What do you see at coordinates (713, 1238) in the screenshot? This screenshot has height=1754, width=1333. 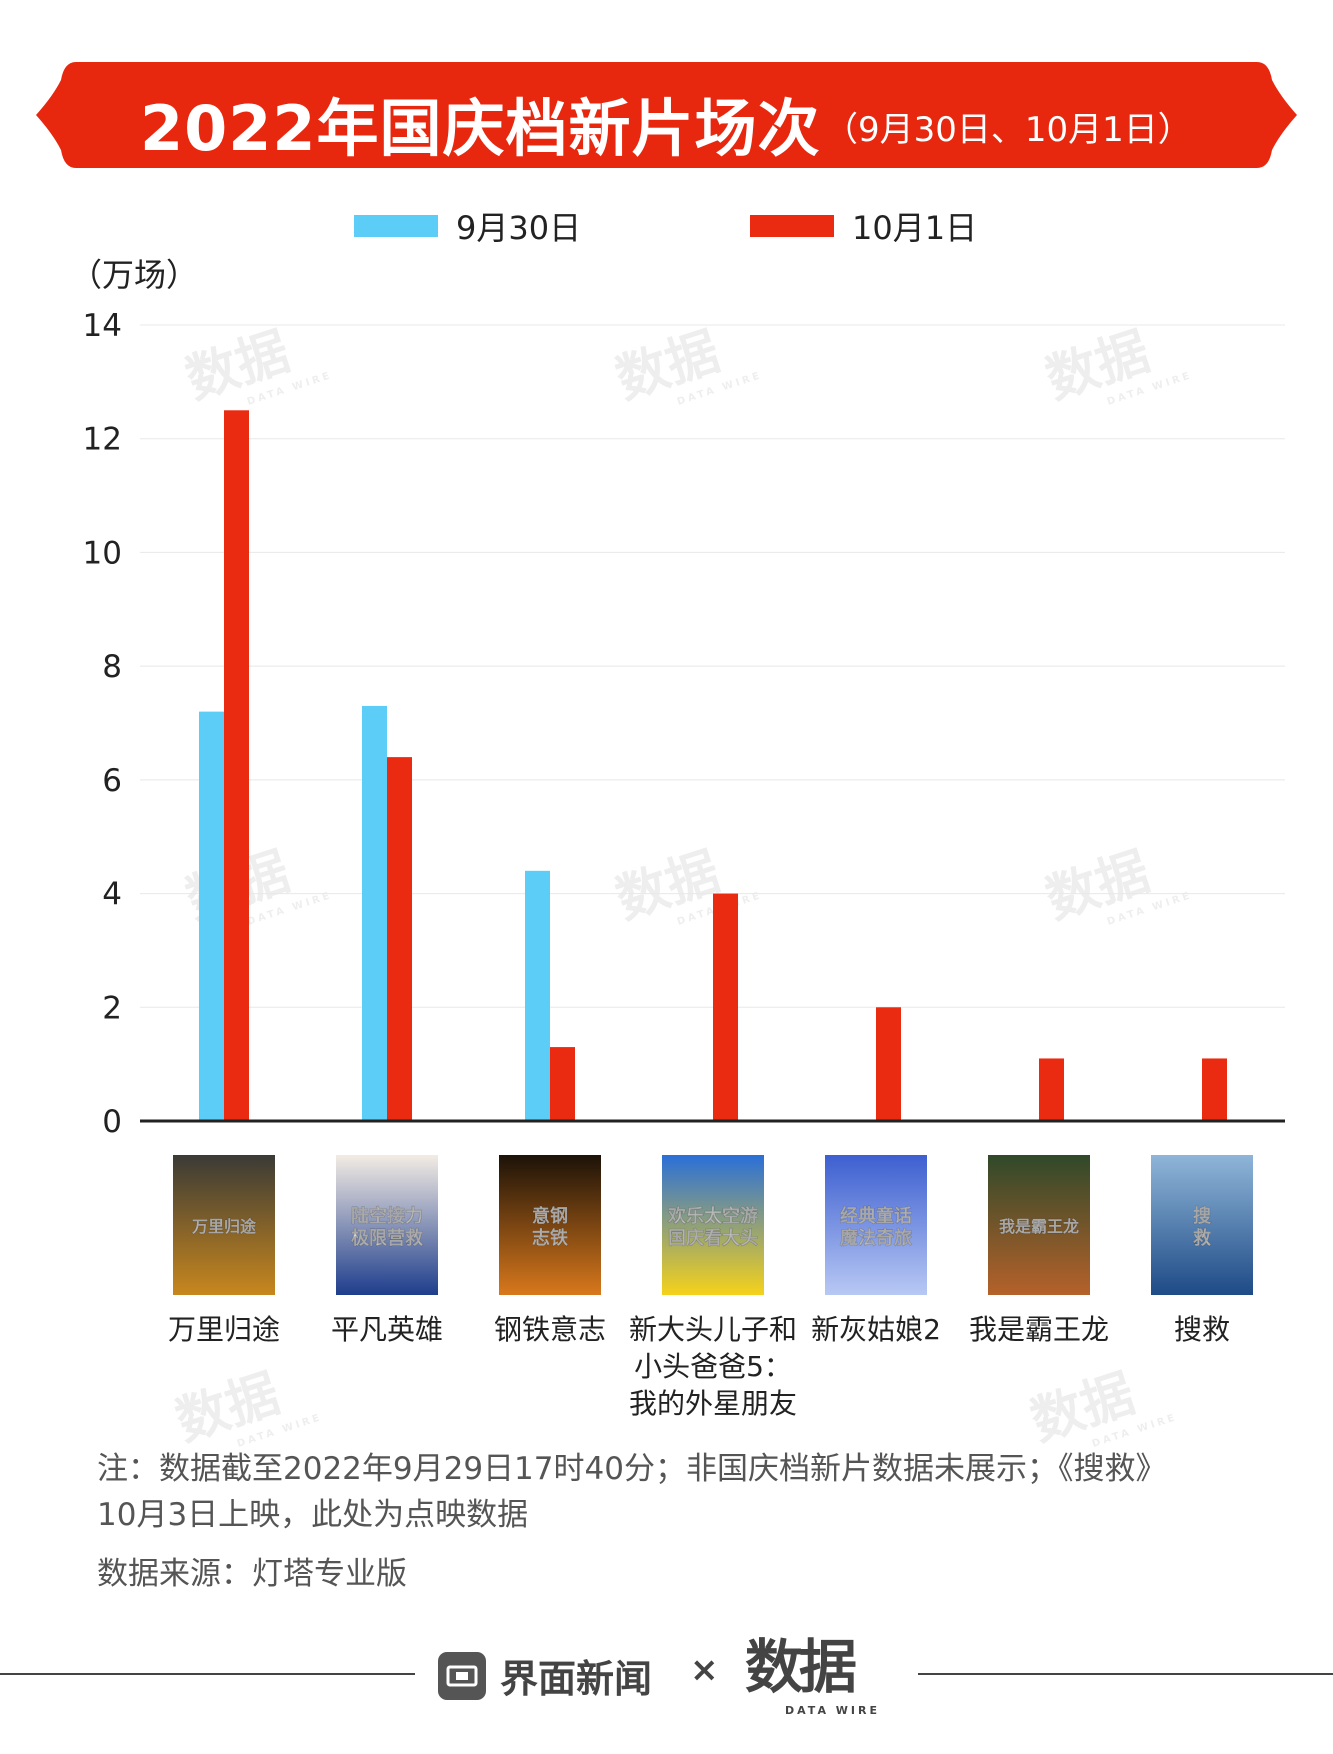 I see `poster-text: 国庆看大头` at bounding box center [713, 1238].